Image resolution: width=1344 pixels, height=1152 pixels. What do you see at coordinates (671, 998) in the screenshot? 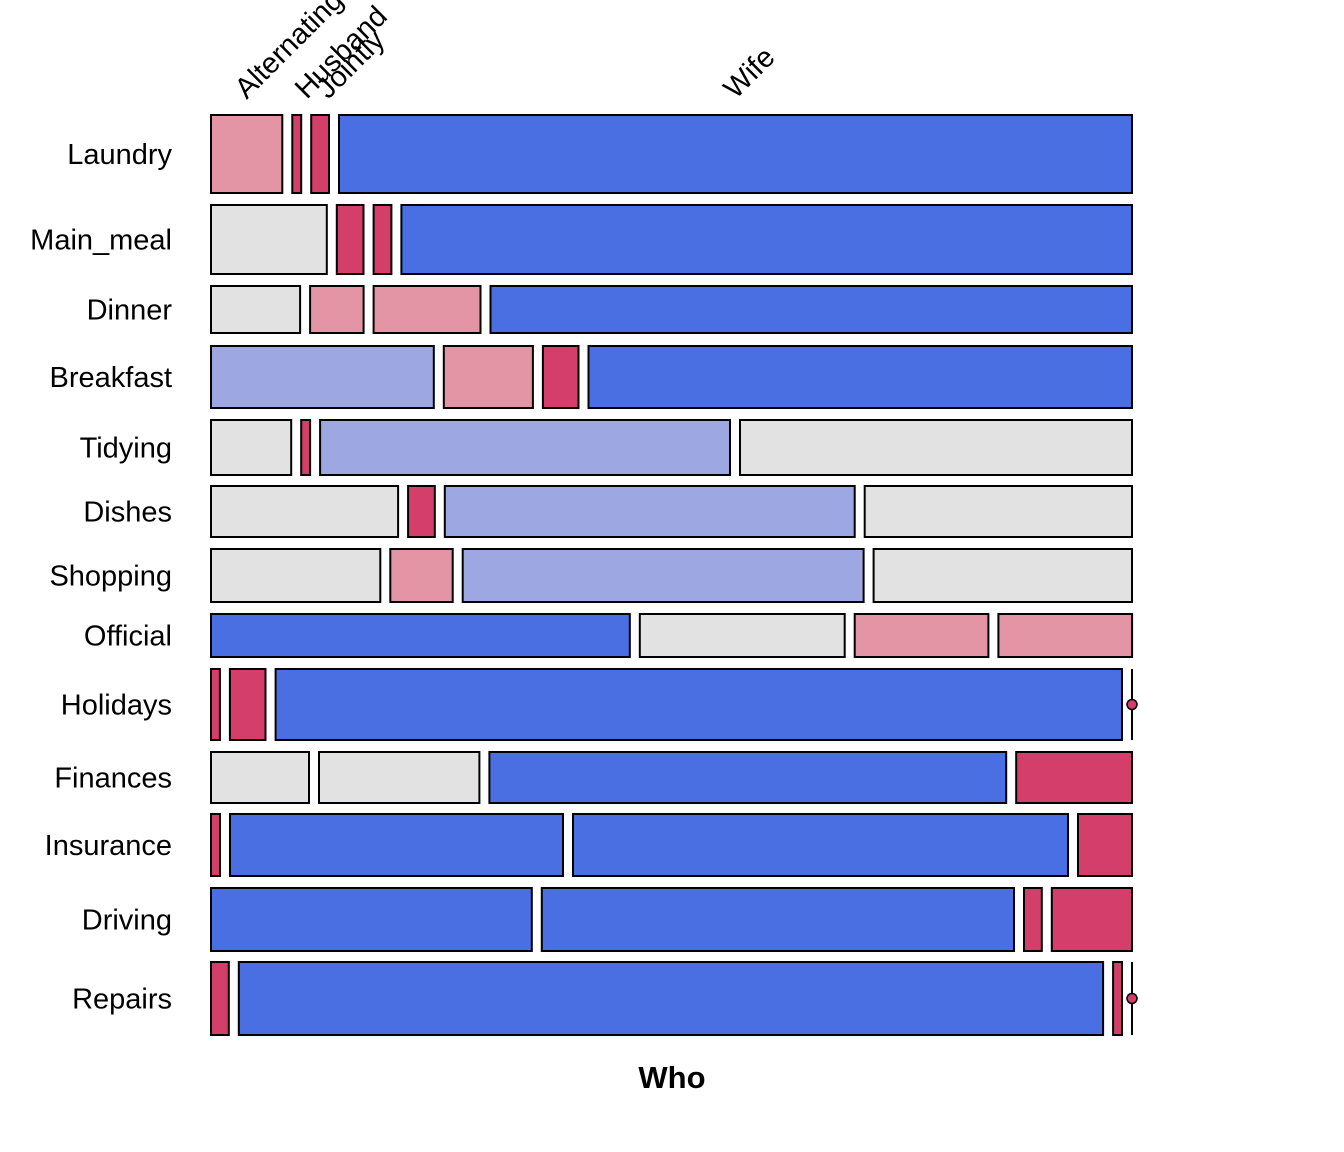
I see `tile-repairs-husband` at bounding box center [671, 998].